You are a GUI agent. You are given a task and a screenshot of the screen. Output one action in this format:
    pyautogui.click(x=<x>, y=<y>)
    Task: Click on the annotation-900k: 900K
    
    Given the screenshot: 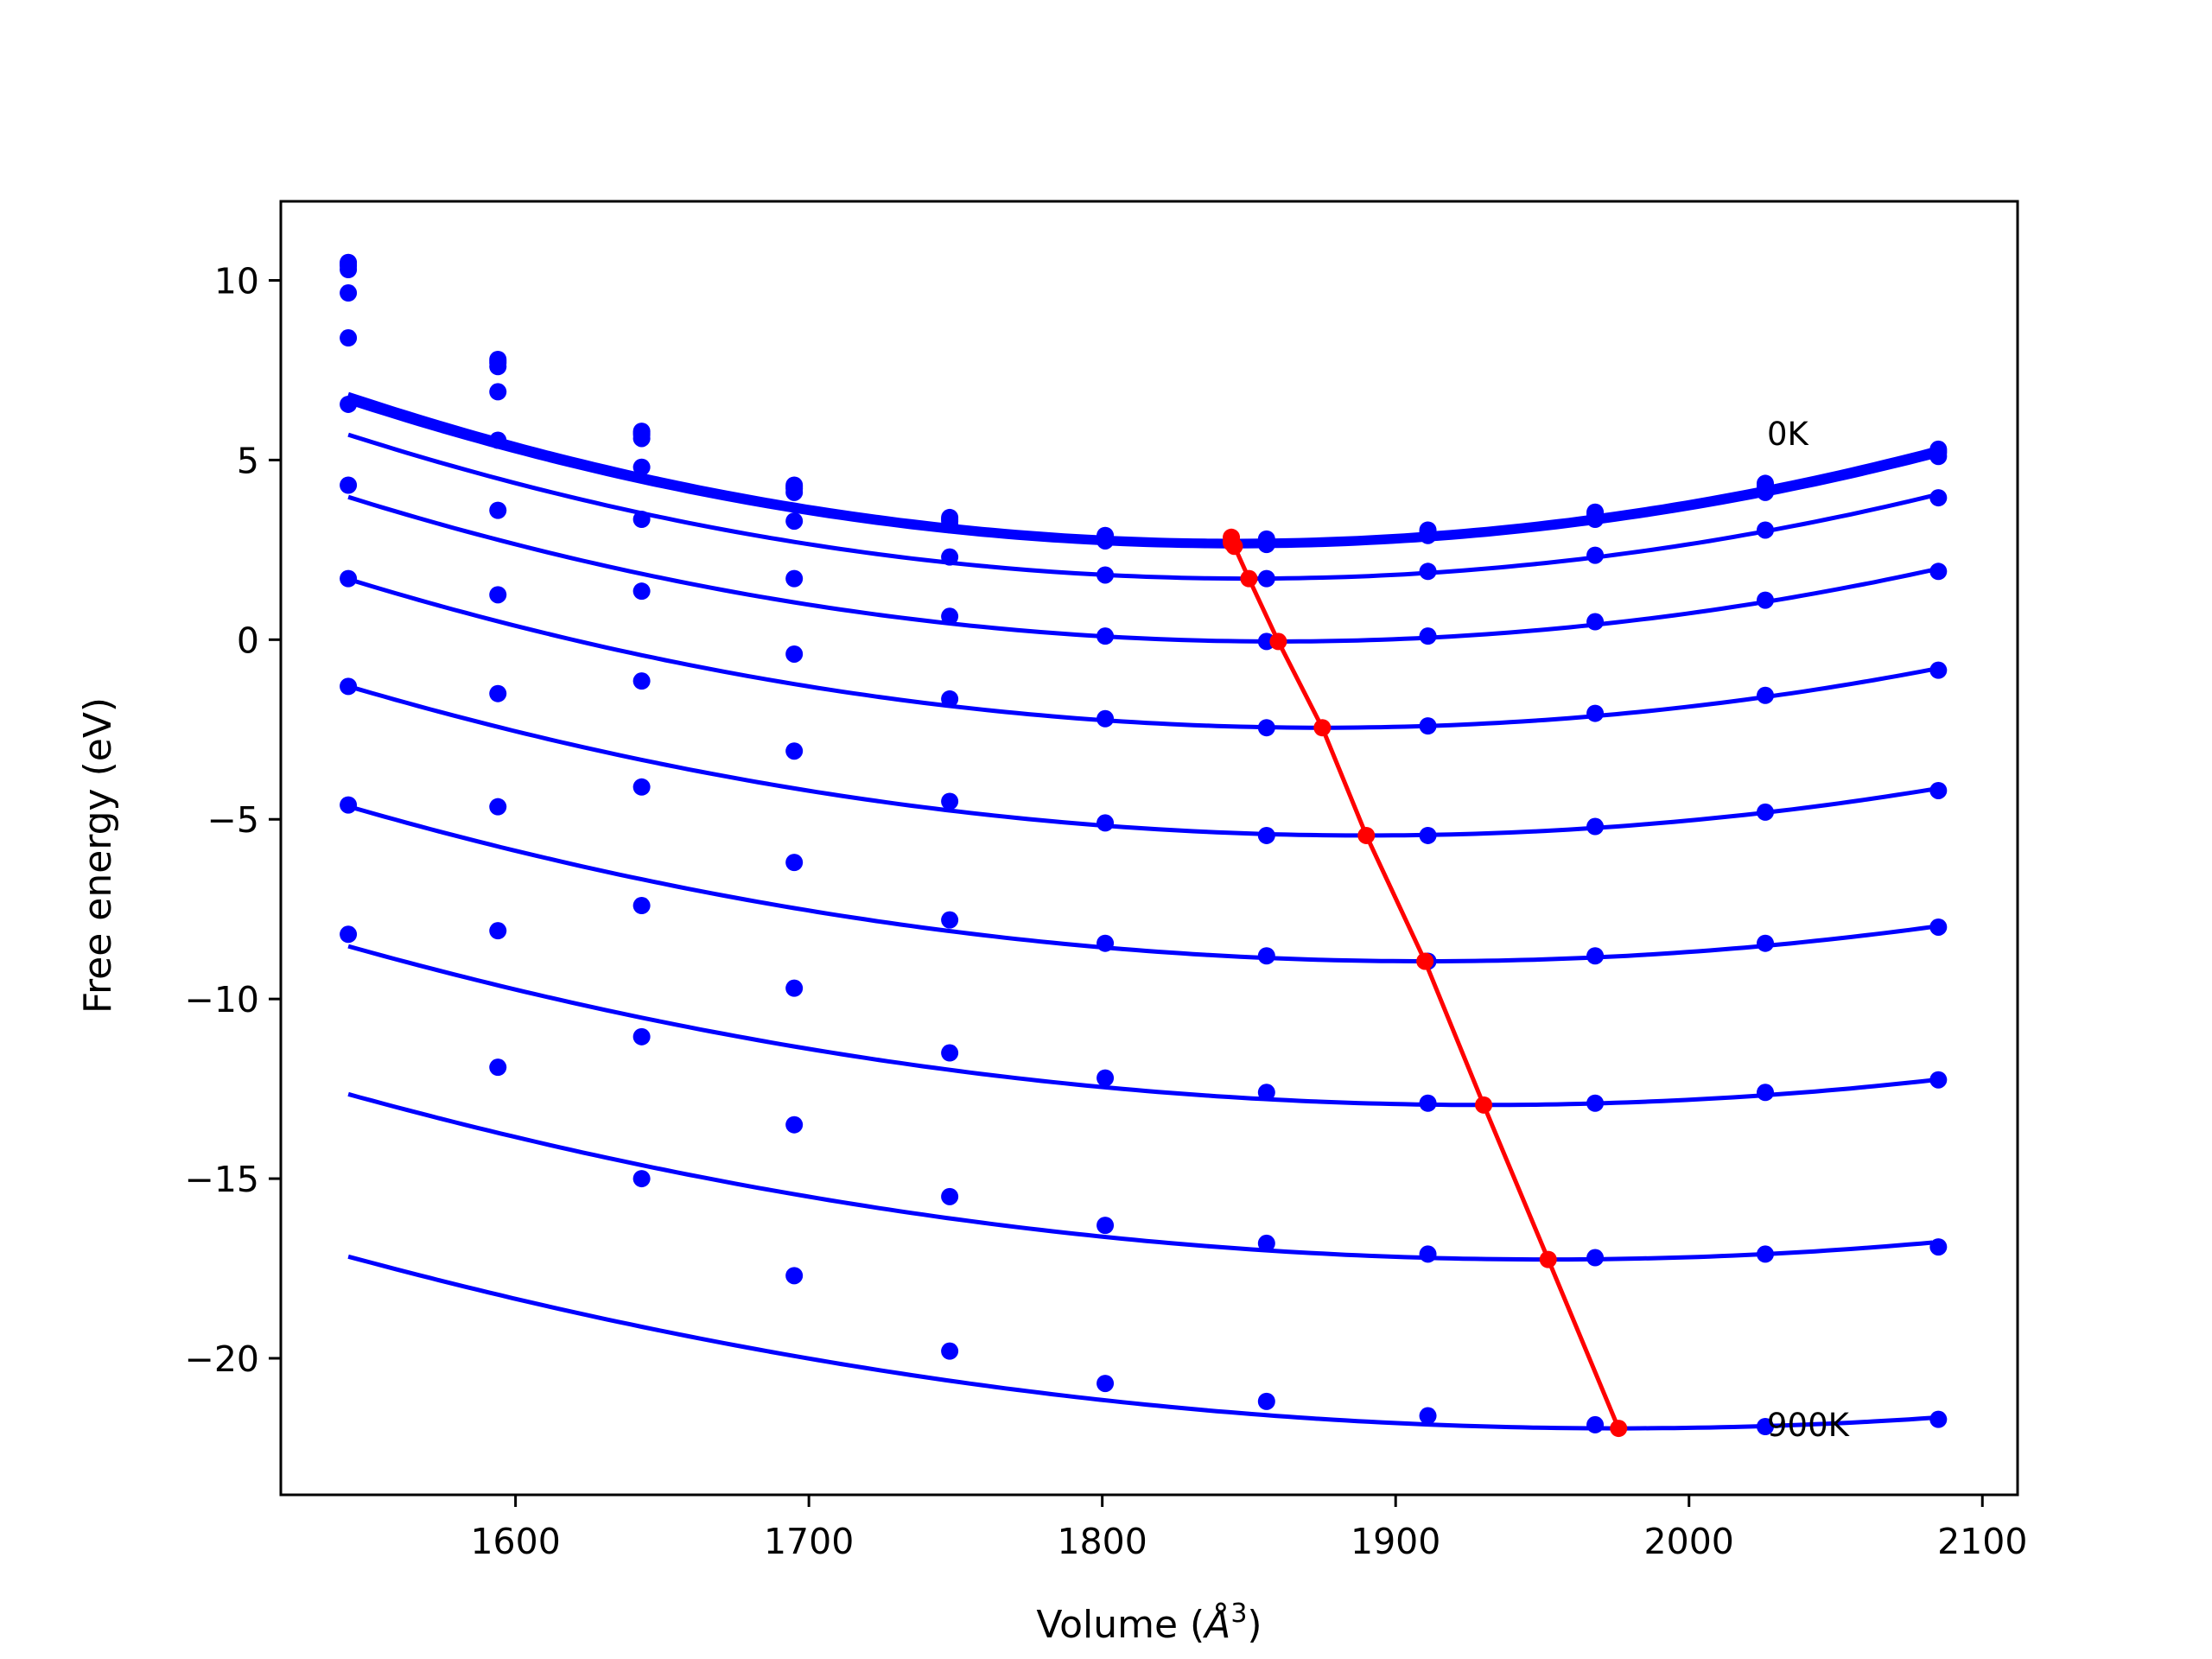 What is the action you would take?
    pyautogui.click(x=1809, y=1425)
    